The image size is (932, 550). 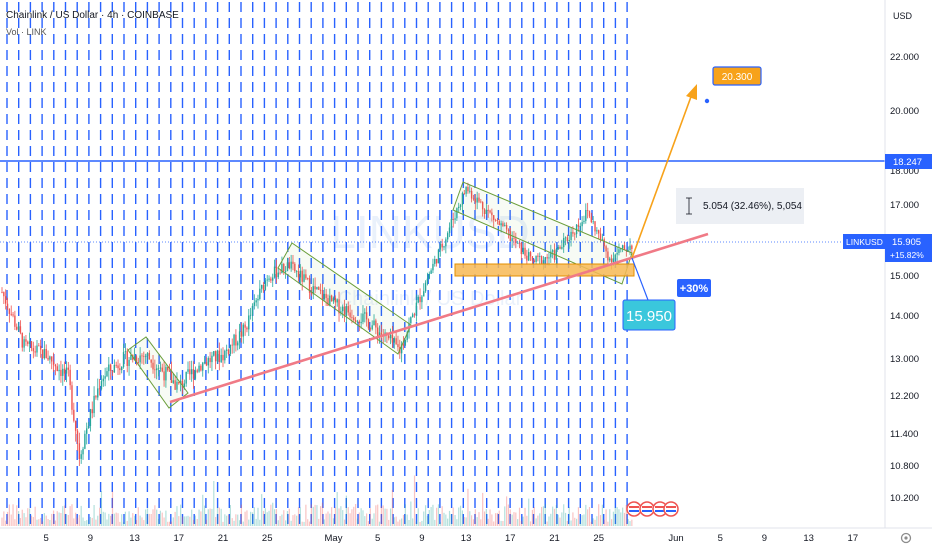 I want to click on target-arrow, so click(x=662, y=176).